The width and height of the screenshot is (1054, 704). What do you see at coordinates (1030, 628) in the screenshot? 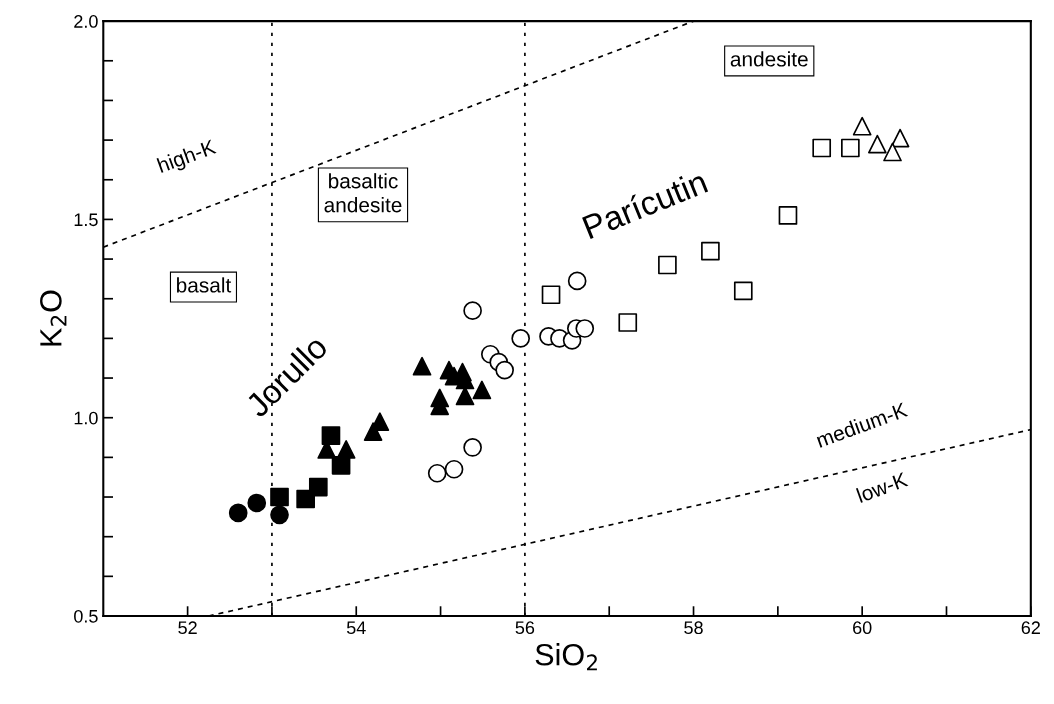
I see `x-tick-label: 62` at bounding box center [1030, 628].